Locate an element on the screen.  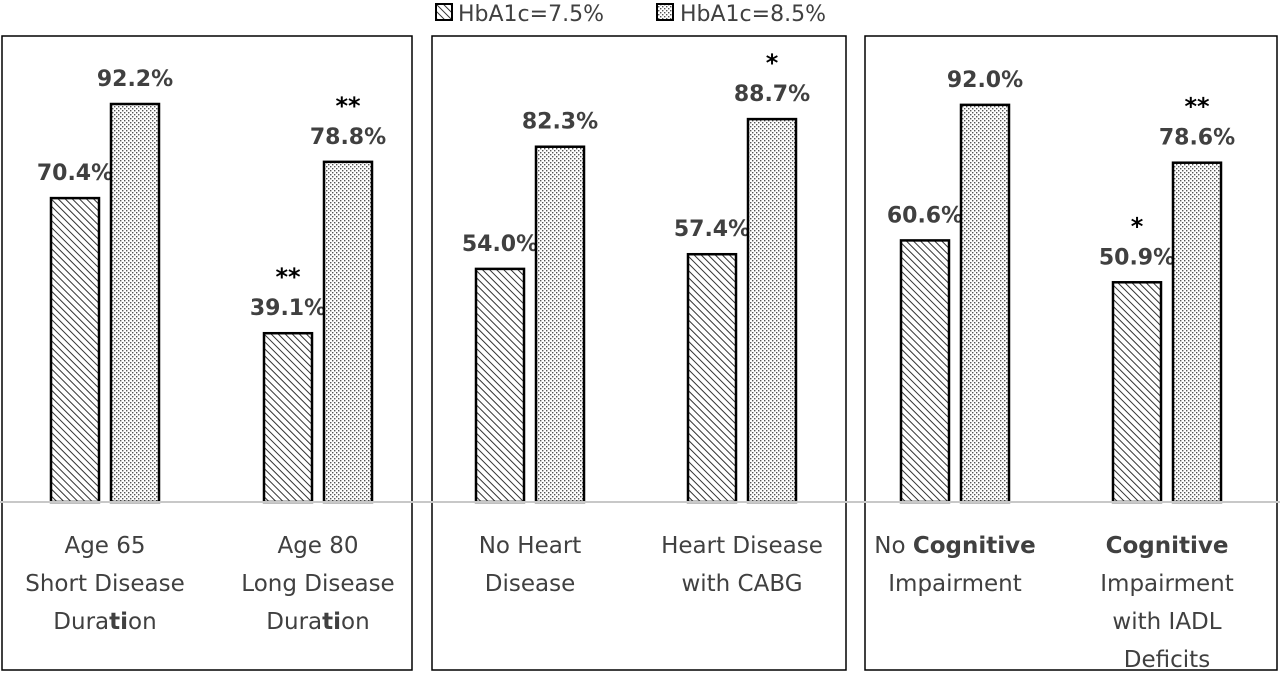
data-label: 82.3% is located at coordinates (560, 122).